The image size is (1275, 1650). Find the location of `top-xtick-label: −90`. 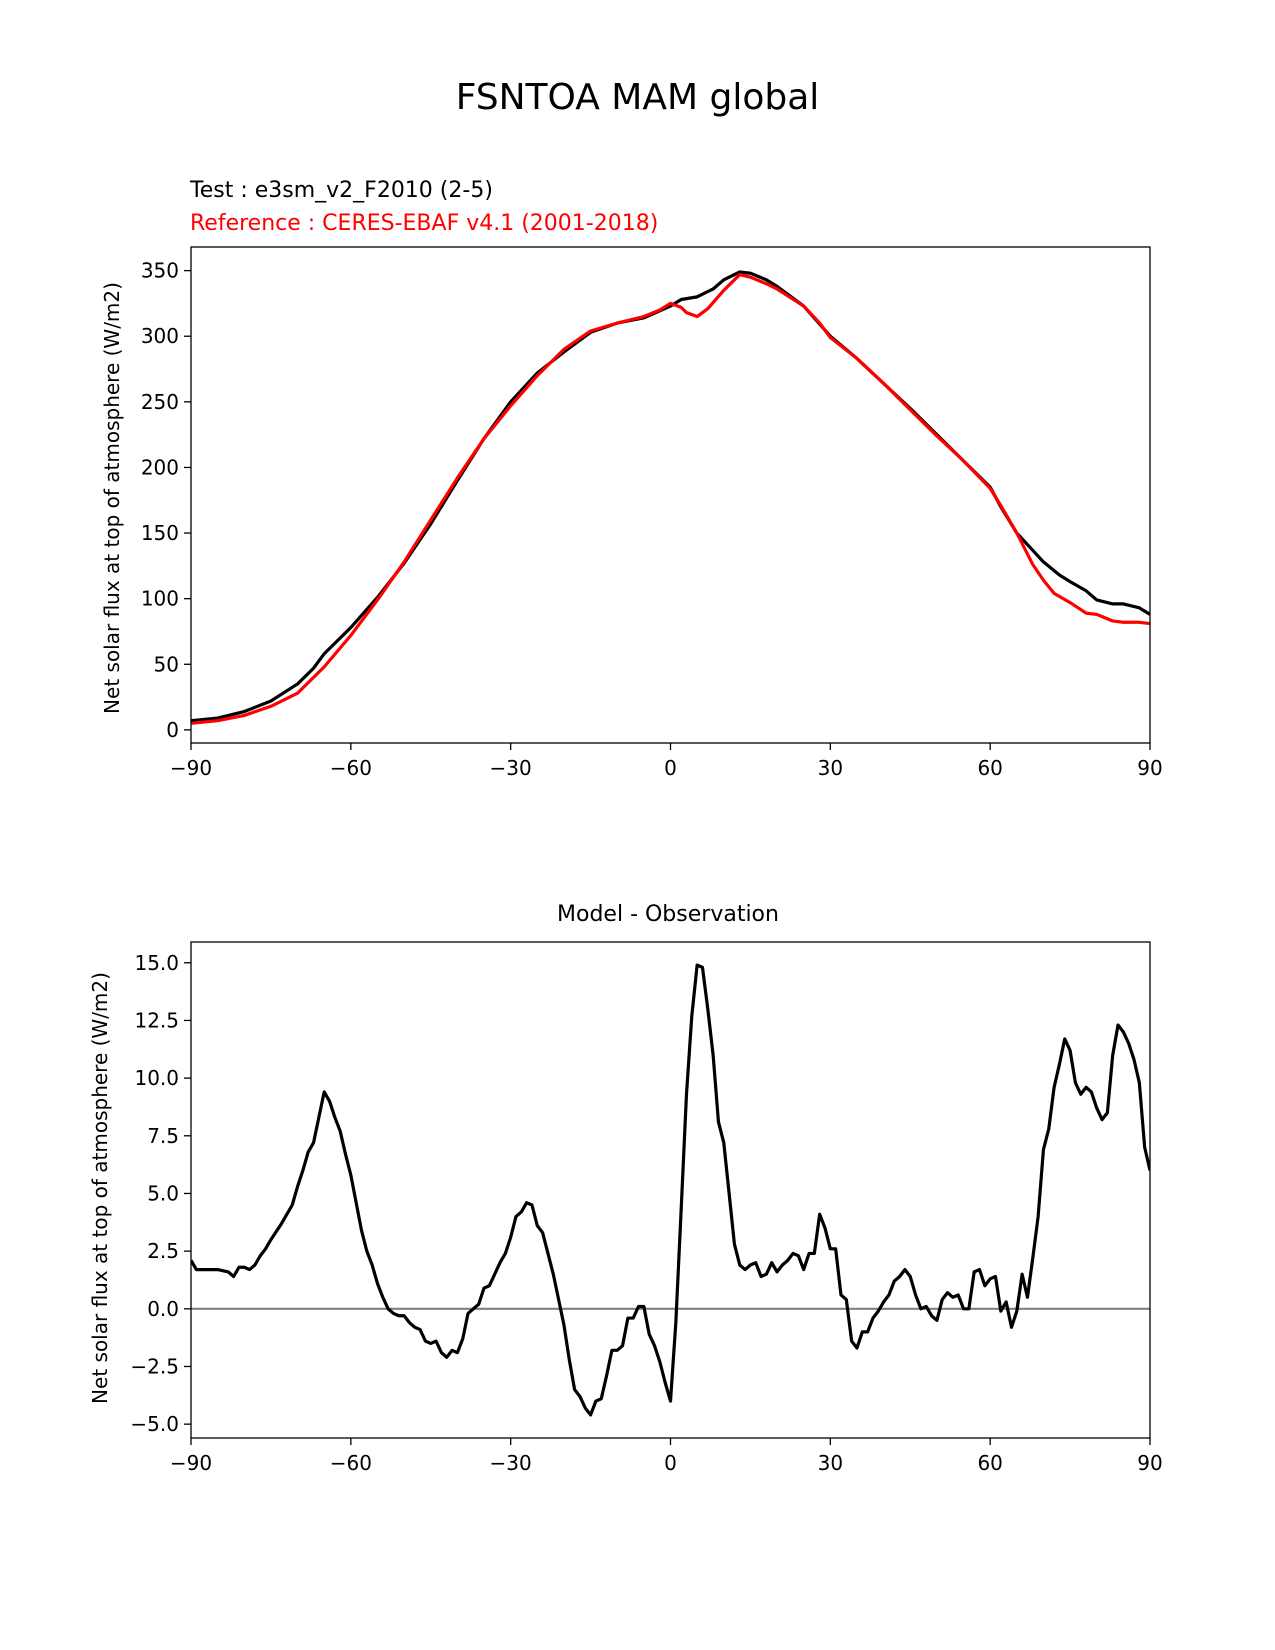

top-xtick-label: −90 is located at coordinates (191, 768).